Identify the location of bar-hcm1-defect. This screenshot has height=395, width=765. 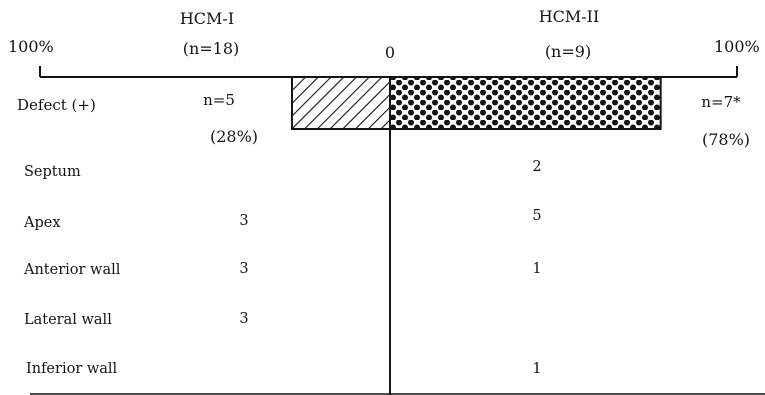
(341, 103).